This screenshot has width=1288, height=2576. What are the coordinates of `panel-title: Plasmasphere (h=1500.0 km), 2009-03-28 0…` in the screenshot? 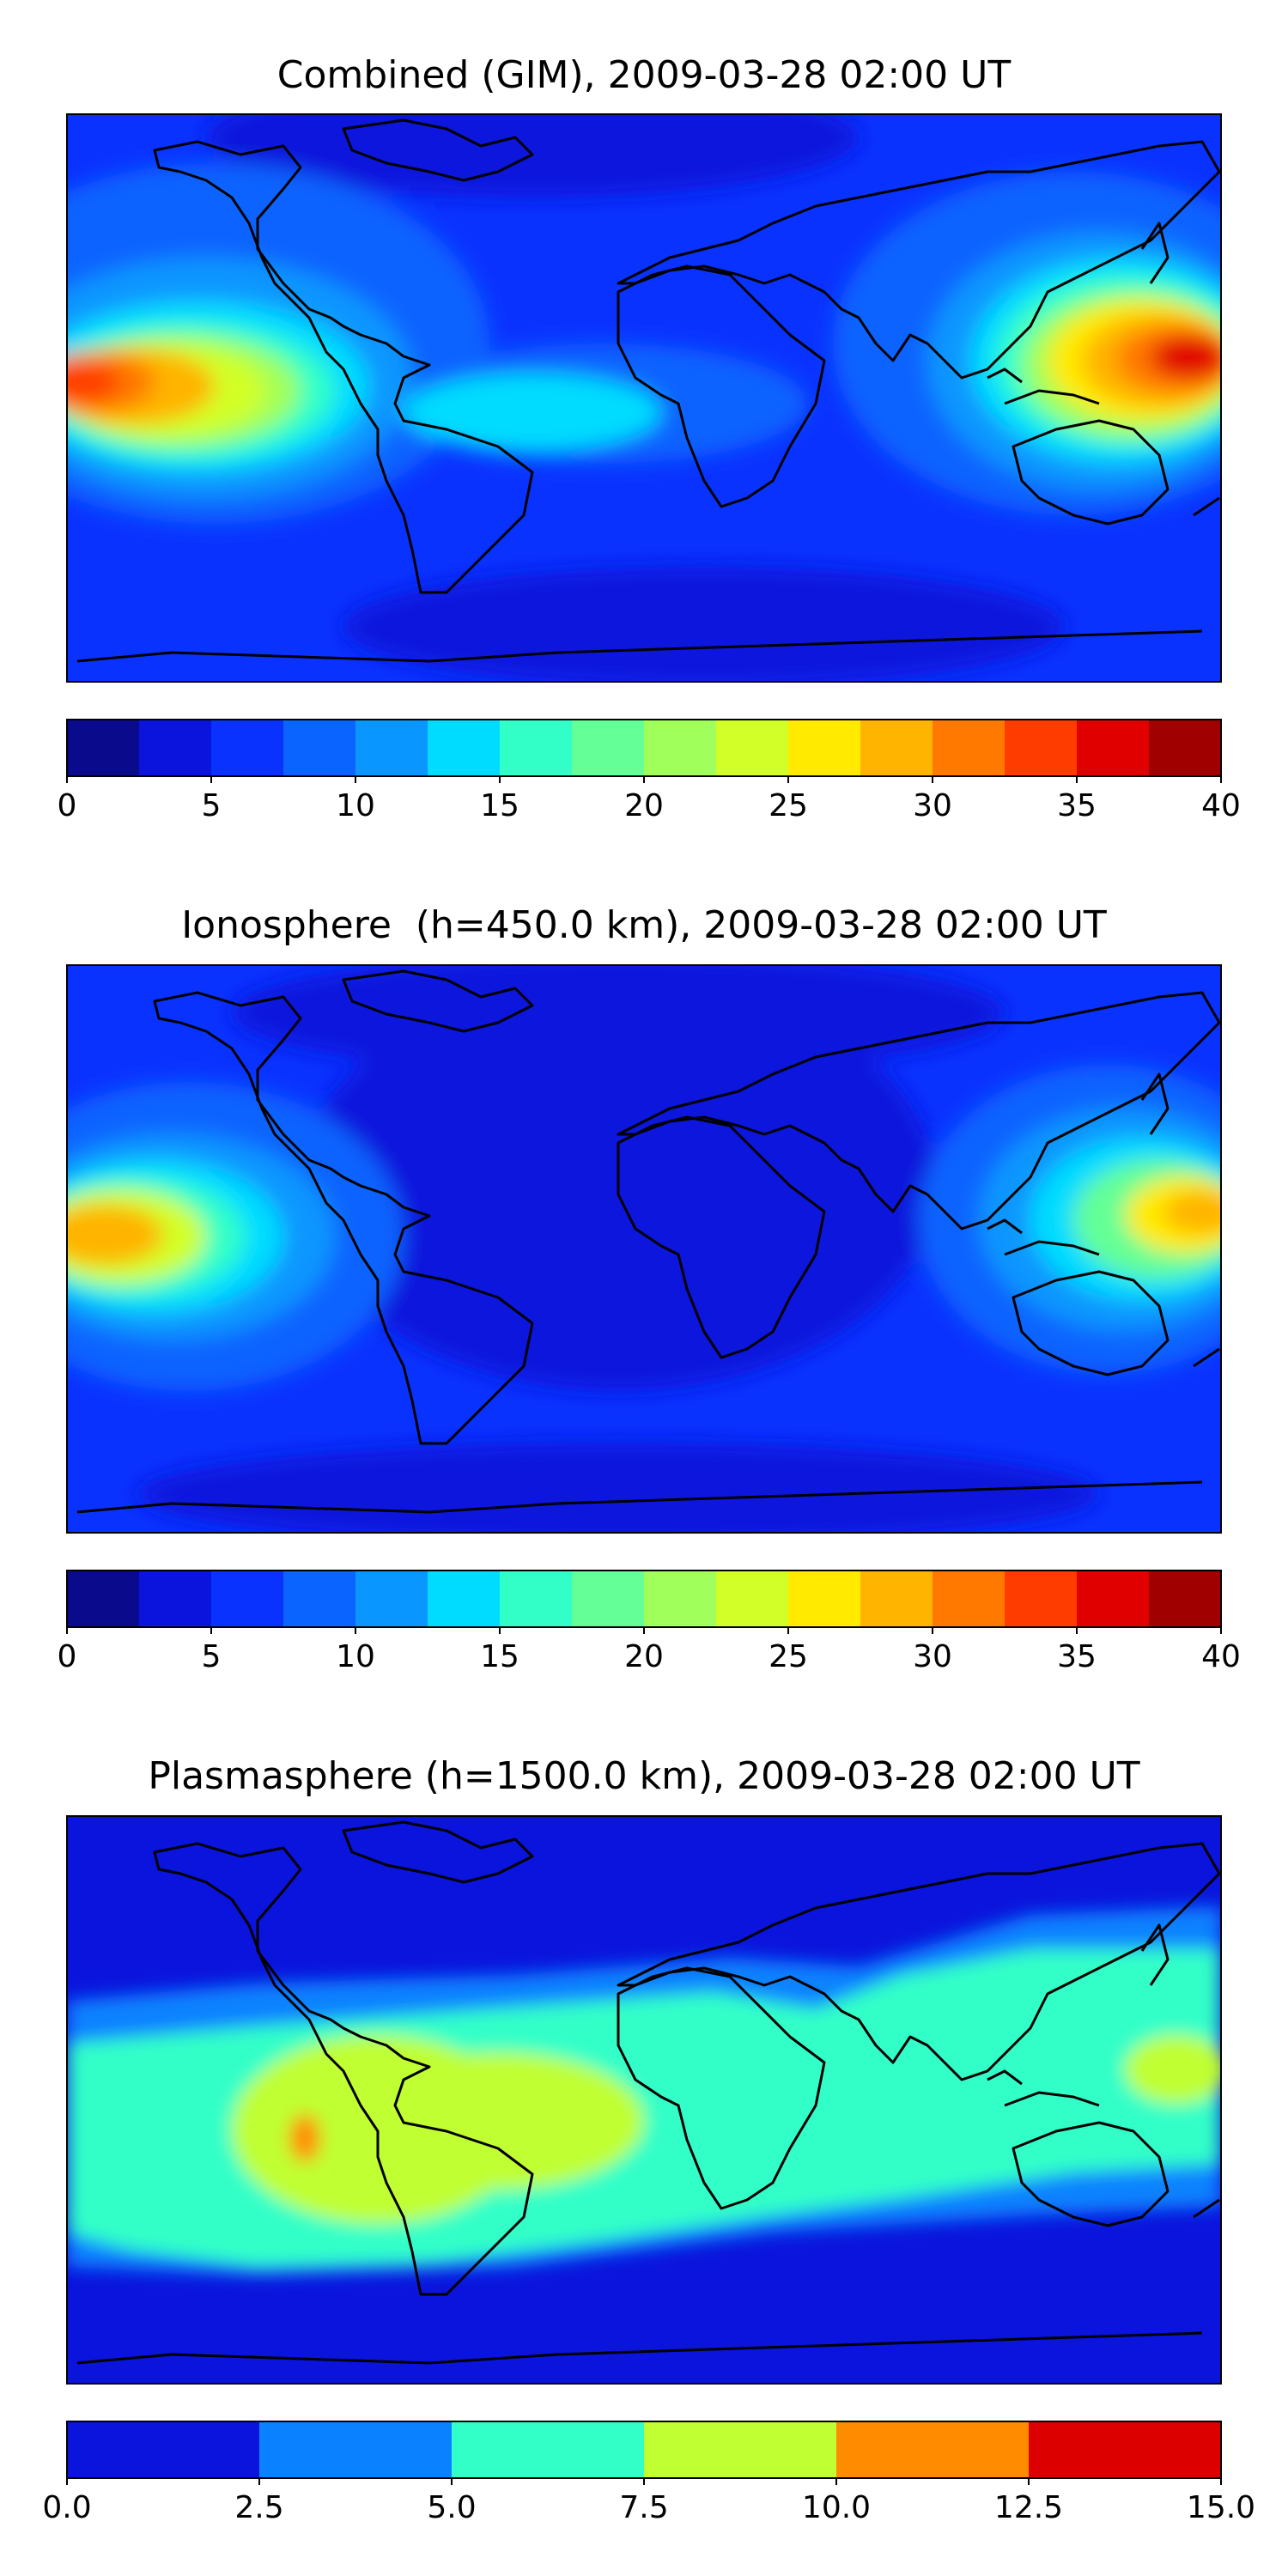 It's located at (644, 1776).